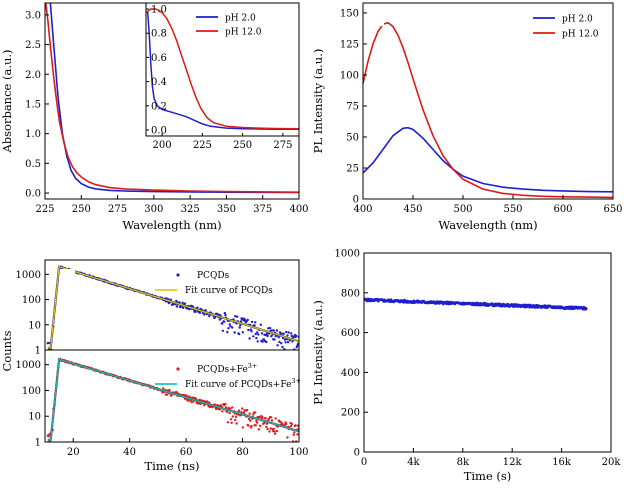 The height and width of the screenshot is (488, 625). Describe the element at coordinates (349, 44) in the screenshot. I see `panel-b-ytick-label: 125` at that location.